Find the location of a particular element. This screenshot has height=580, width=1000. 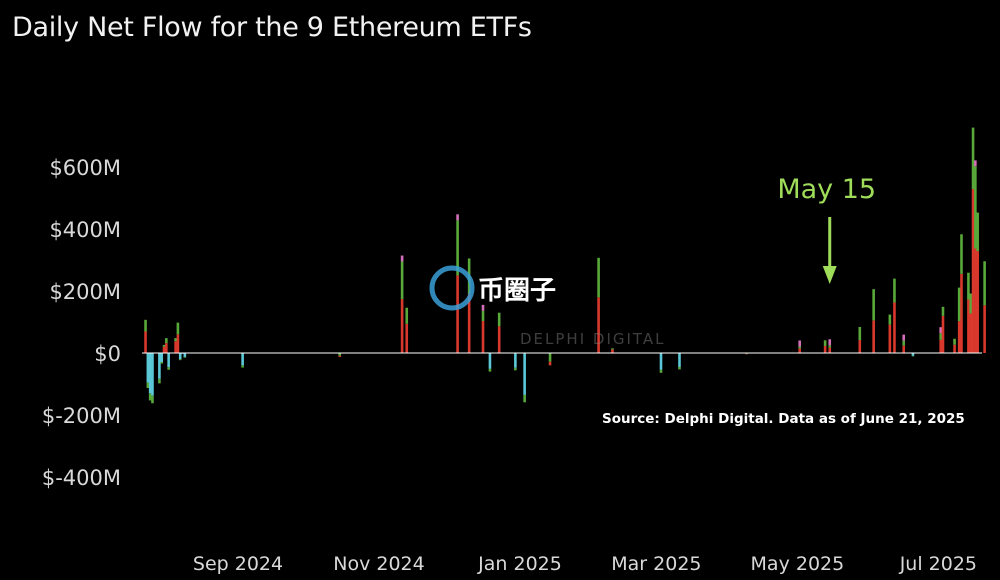

x-tick-label: Sep 2024 is located at coordinates (238, 564).